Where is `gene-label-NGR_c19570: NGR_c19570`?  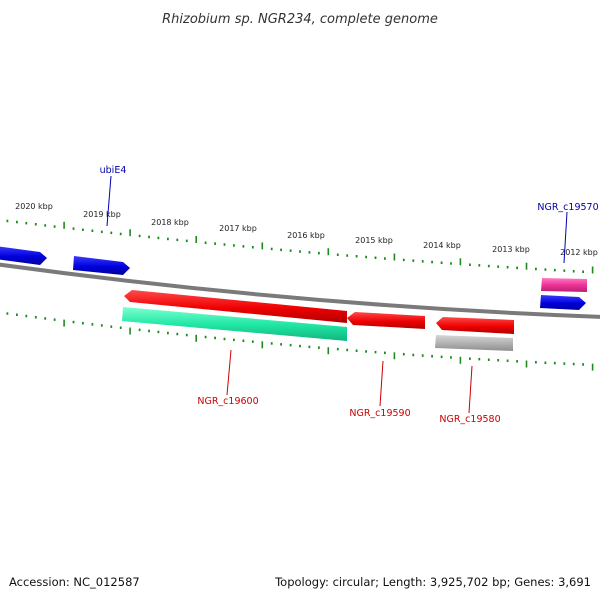 gene-label-NGR_c19570: NGR_c19570 is located at coordinates (567, 207).